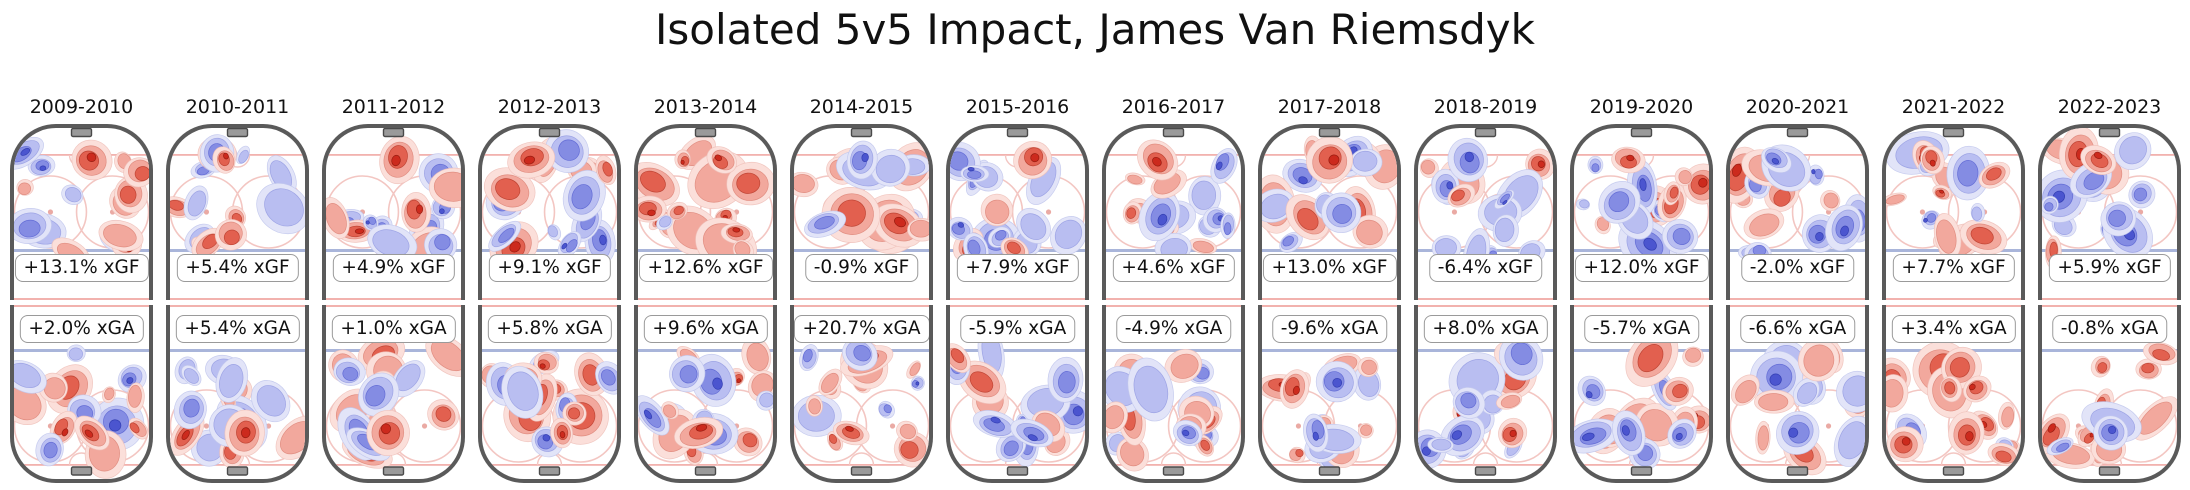  What do you see at coordinates (705, 106) in the screenshot?
I see `season-label: 2013-2014` at bounding box center [705, 106].